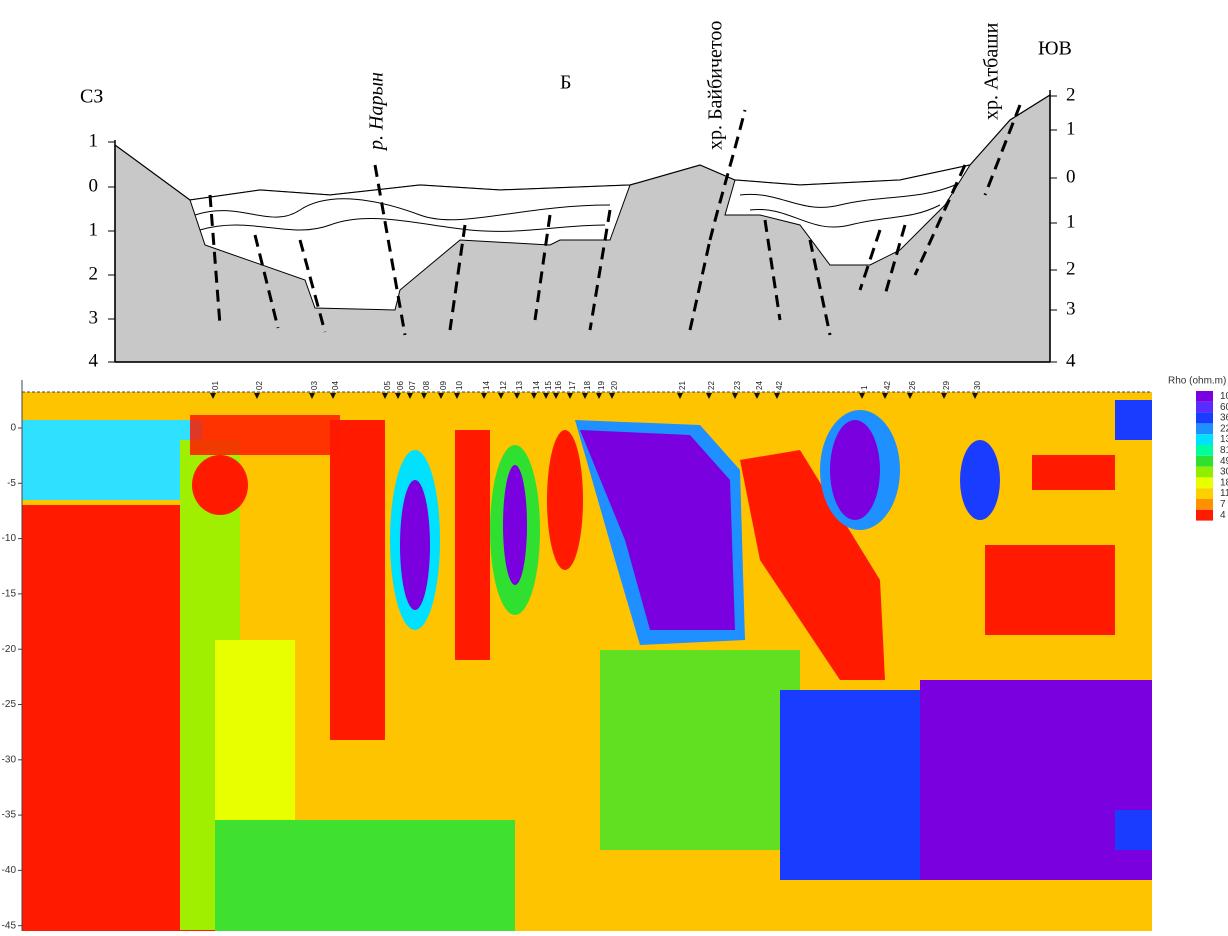 The width and height of the screenshot is (1228, 936). I want to click on y-axis-label: -25, so click(9, 704).